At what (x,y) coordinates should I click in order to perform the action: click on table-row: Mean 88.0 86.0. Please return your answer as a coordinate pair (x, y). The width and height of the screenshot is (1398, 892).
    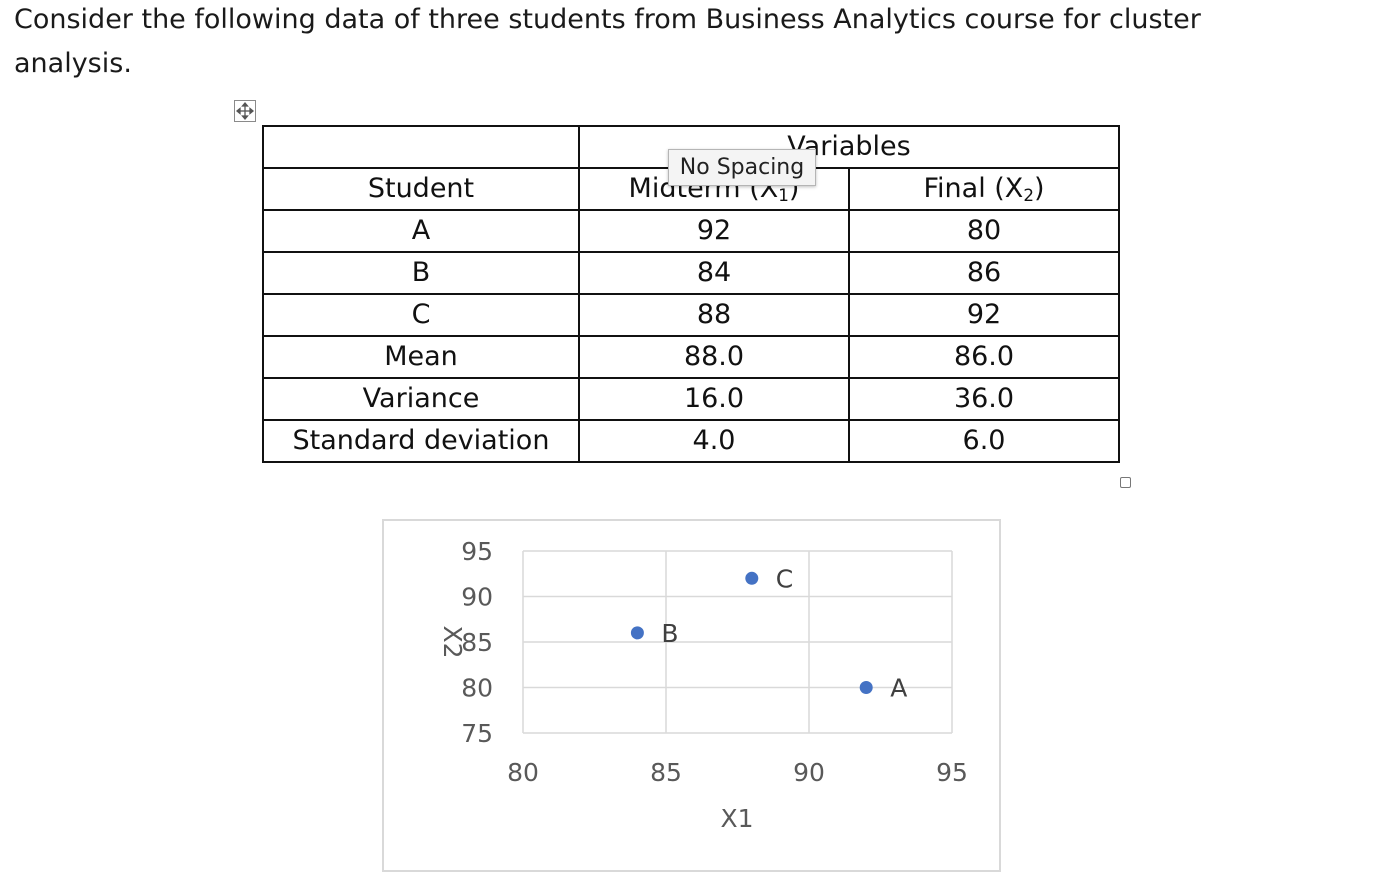
    Looking at the image, I should click on (691, 357).